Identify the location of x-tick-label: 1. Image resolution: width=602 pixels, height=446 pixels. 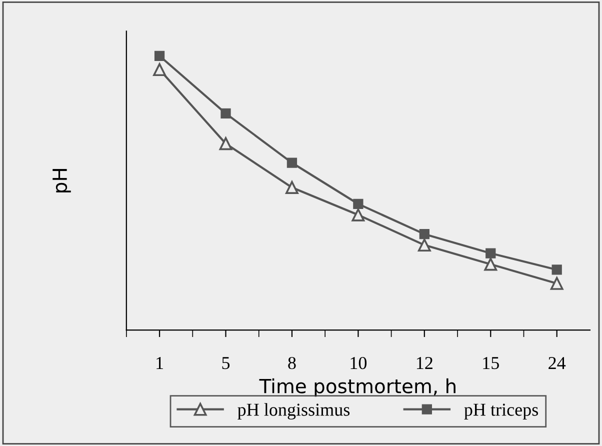
(159, 363).